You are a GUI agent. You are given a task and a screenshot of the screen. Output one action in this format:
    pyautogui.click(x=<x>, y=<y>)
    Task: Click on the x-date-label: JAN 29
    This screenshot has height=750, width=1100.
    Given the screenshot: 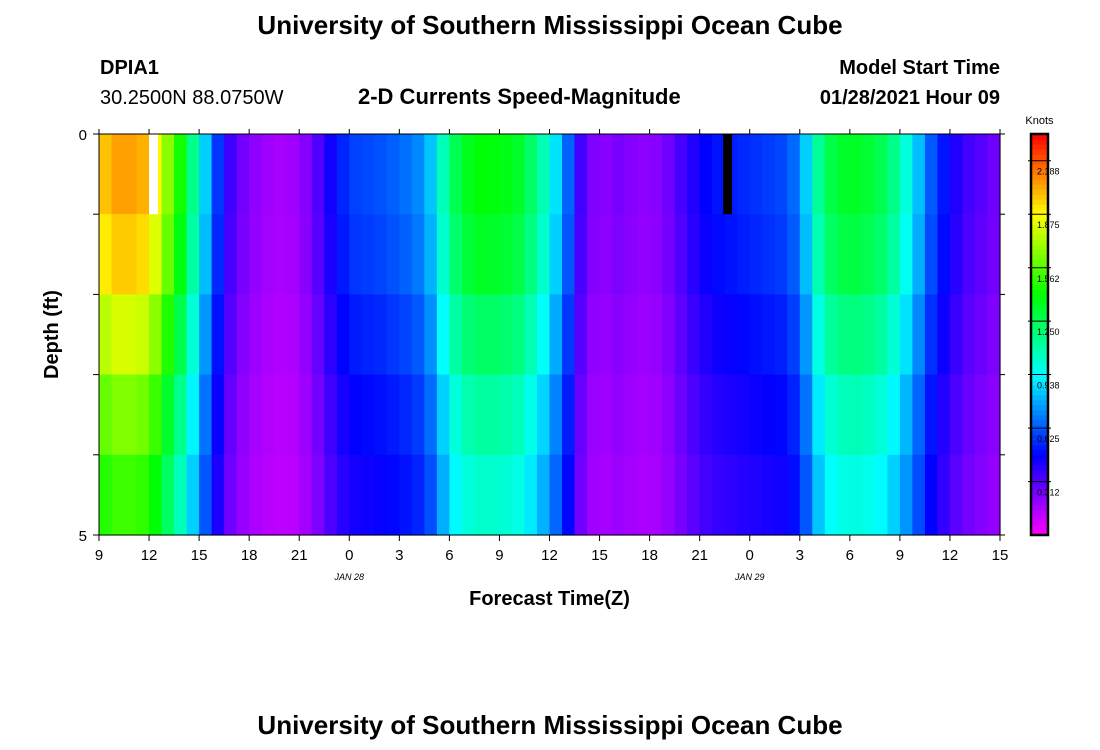 What is the action you would take?
    pyautogui.click(x=749, y=577)
    